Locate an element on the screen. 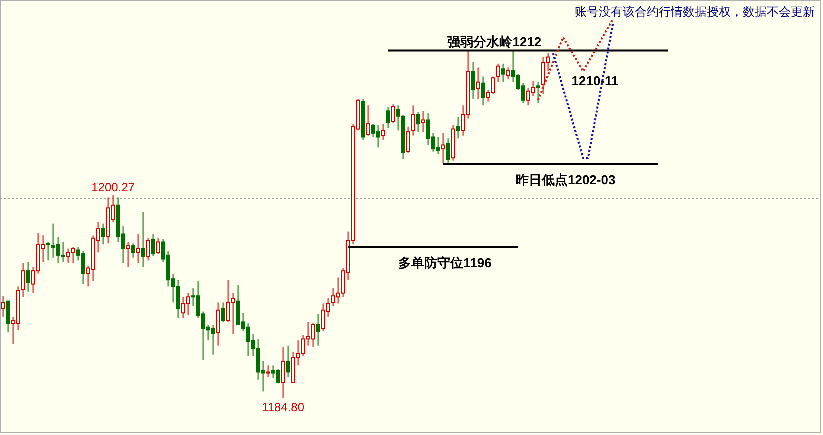 This screenshot has width=823, height=435. text: 账号没有该合约行情数据授权，数据不会更新 is located at coordinates (695, 12).